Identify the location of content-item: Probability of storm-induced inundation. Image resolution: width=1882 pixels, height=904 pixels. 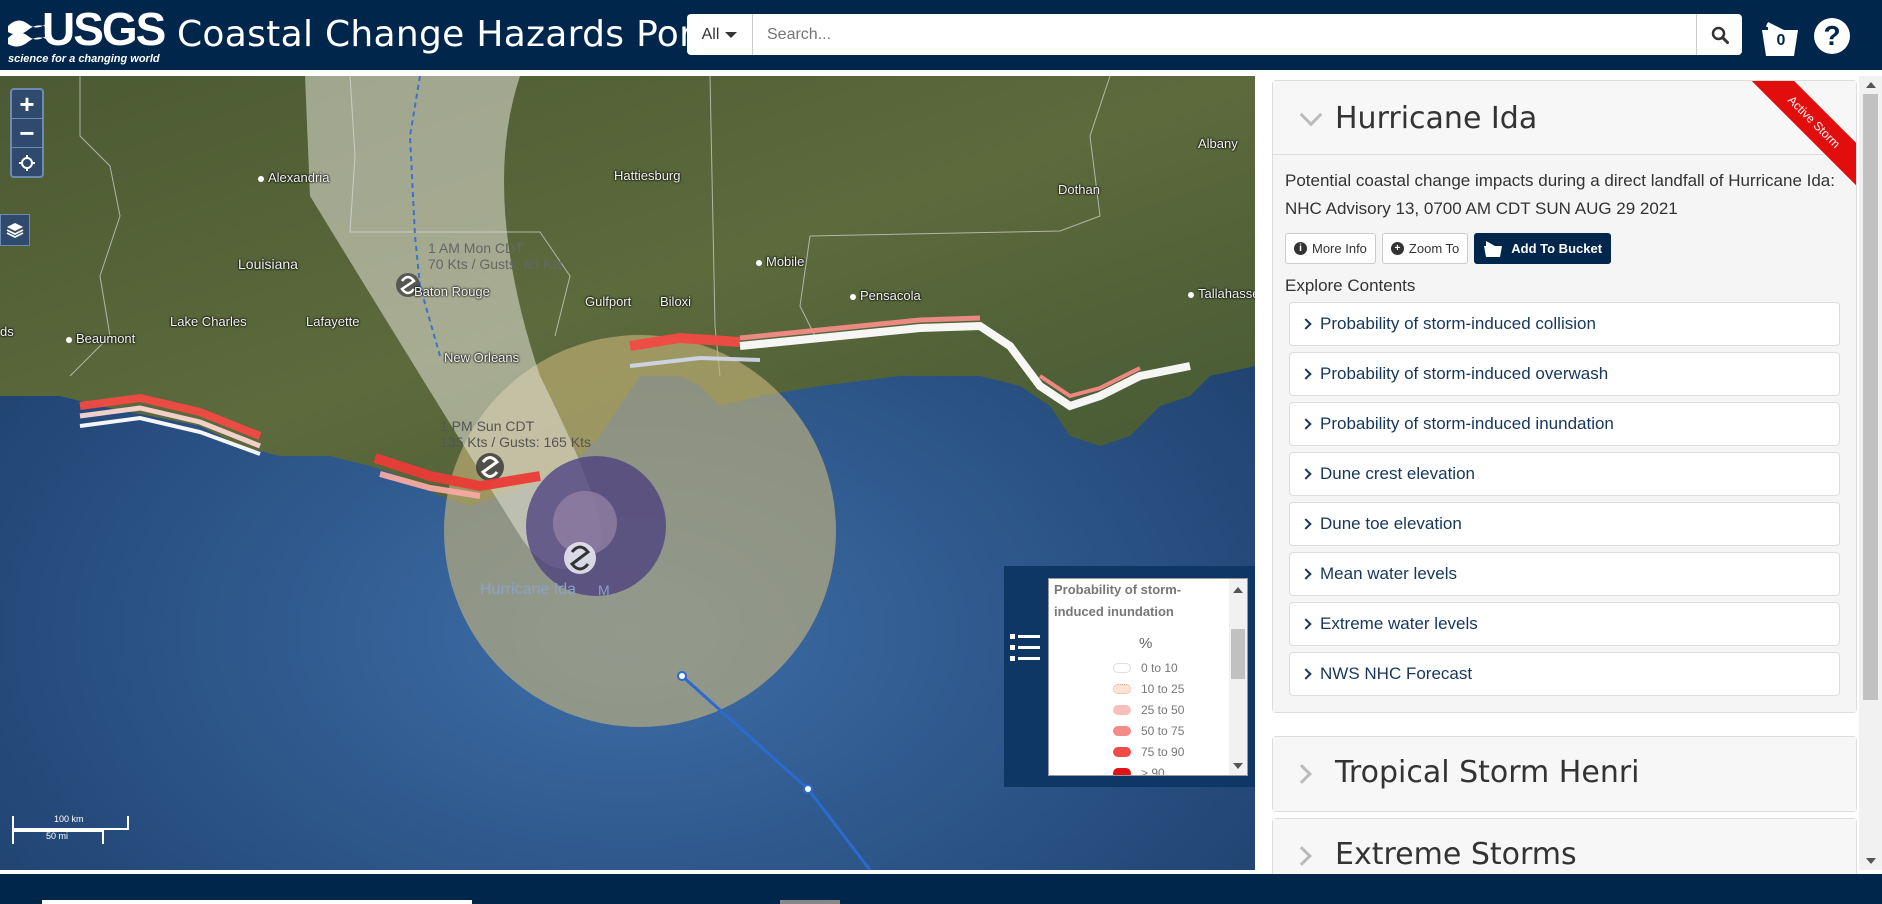
(1564, 424).